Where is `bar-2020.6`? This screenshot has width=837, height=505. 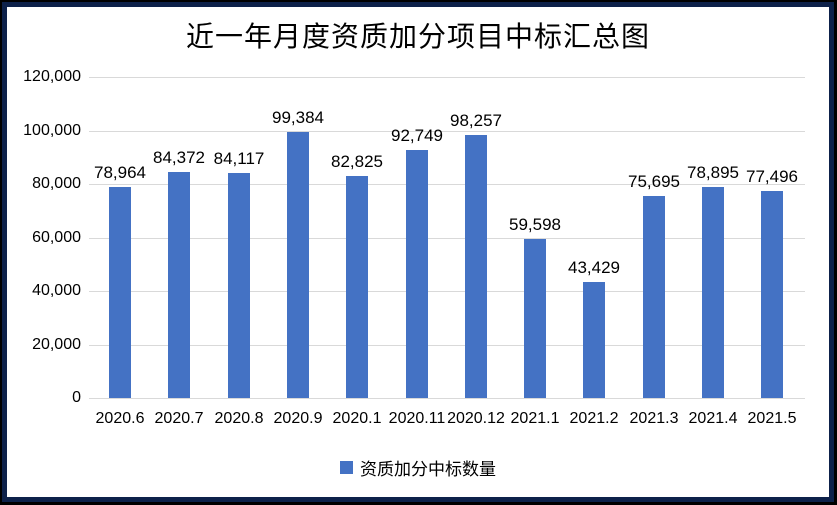 bar-2020.6 is located at coordinates (120, 292).